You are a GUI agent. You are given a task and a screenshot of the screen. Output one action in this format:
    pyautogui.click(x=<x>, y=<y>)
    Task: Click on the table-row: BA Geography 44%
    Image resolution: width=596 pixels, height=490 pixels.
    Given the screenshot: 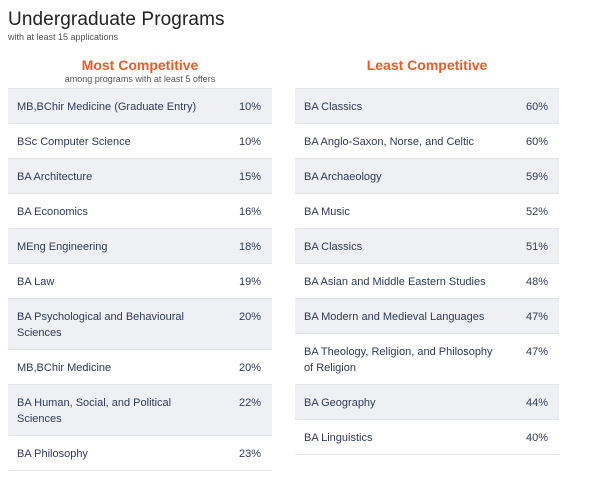 What is the action you would take?
    pyautogui.click(x=427, y=402)
    